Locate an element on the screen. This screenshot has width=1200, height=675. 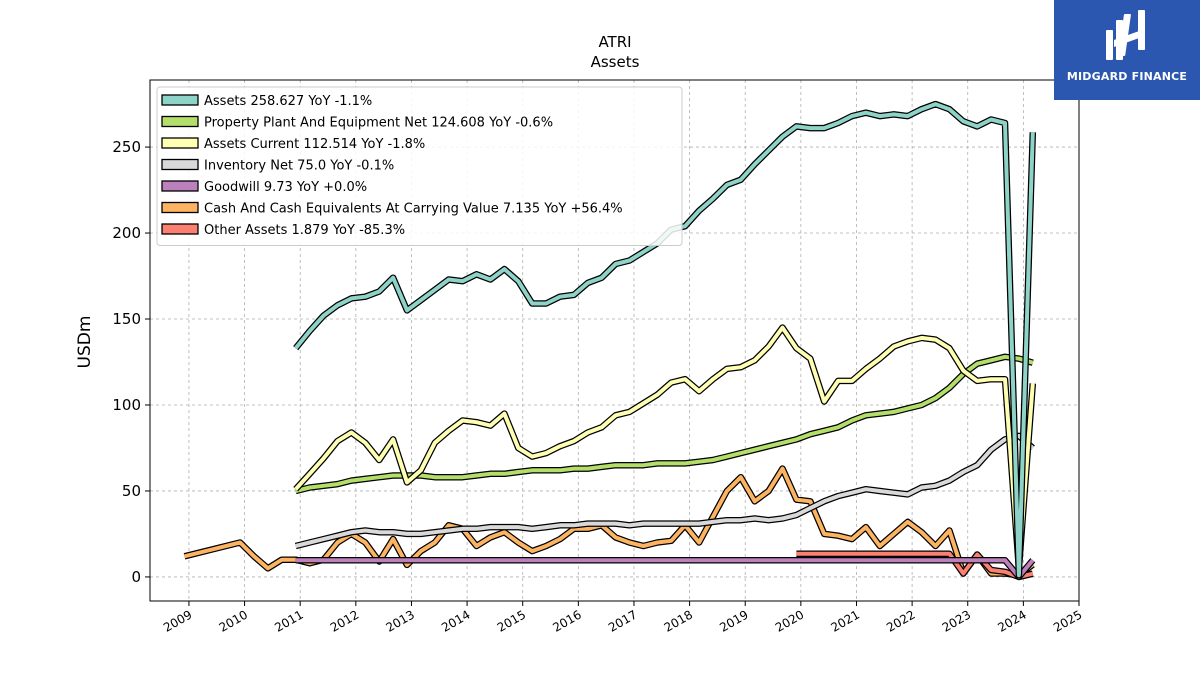
y-axis-label: USDm is located at coordinates (85, 342).